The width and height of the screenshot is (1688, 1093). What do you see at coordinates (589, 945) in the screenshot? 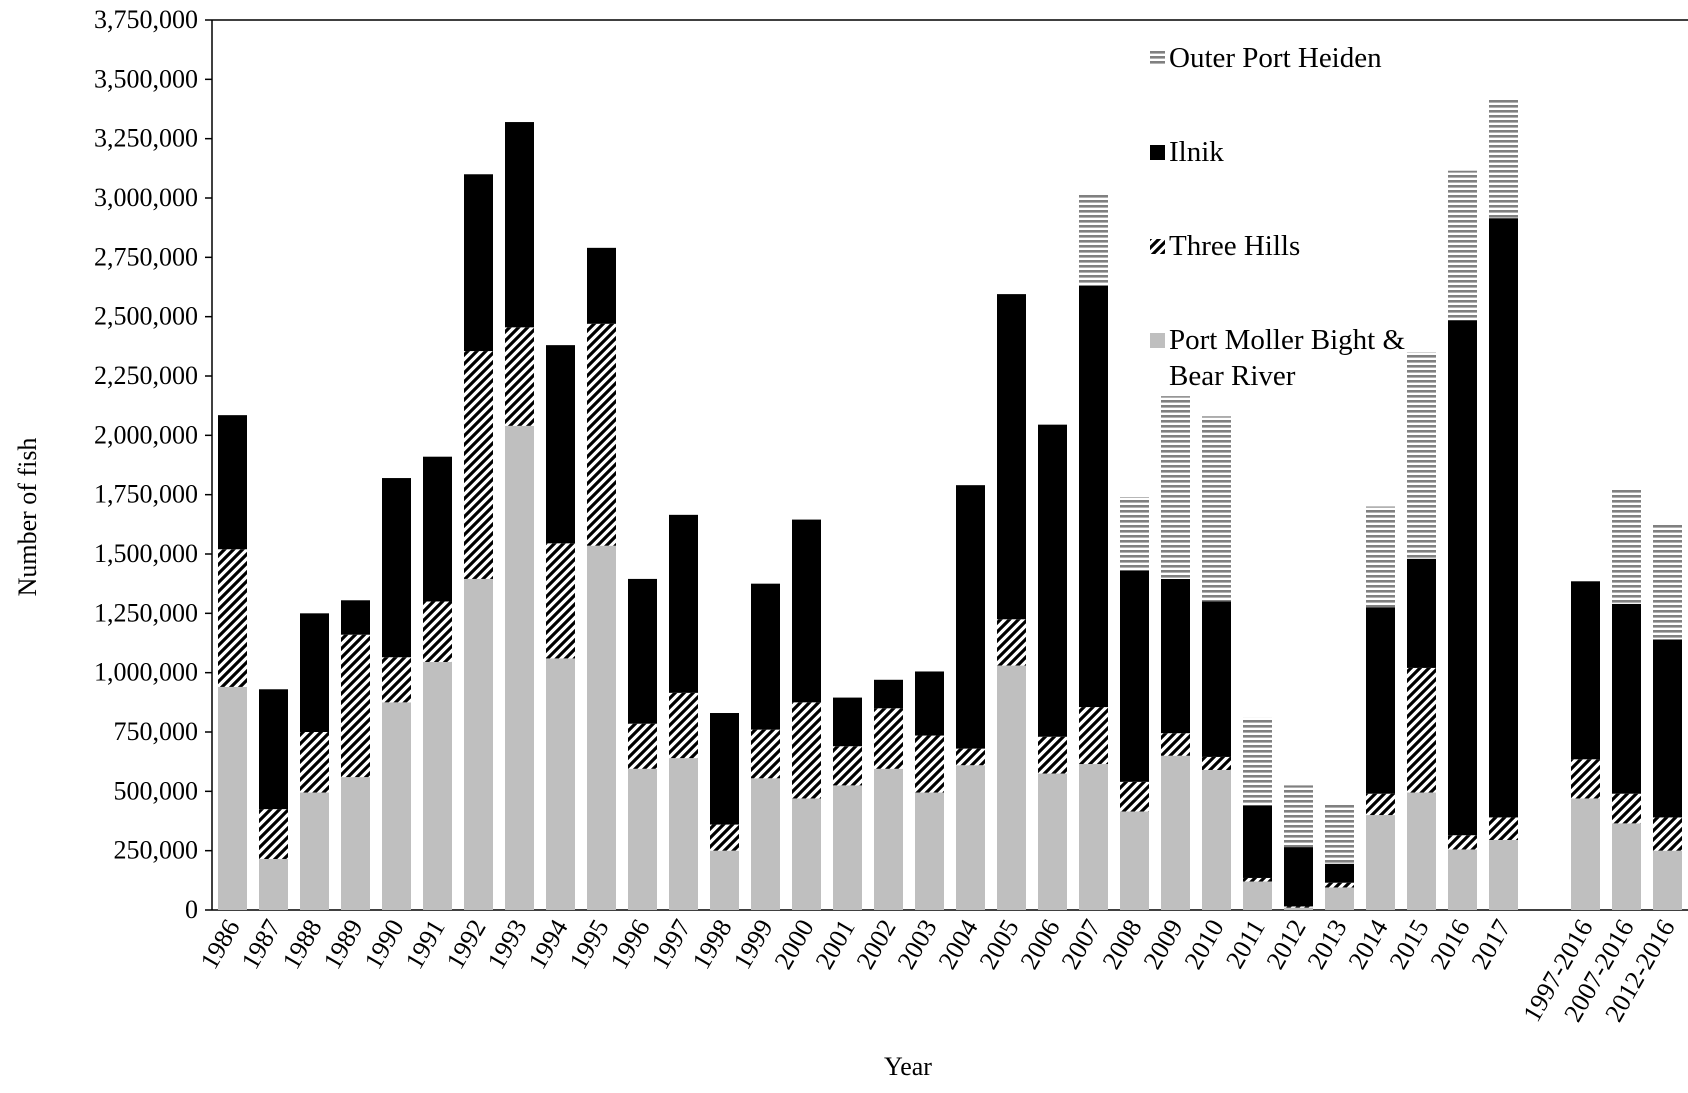
I see `x-tick-label: 1995` at bounding box center [589, 945].